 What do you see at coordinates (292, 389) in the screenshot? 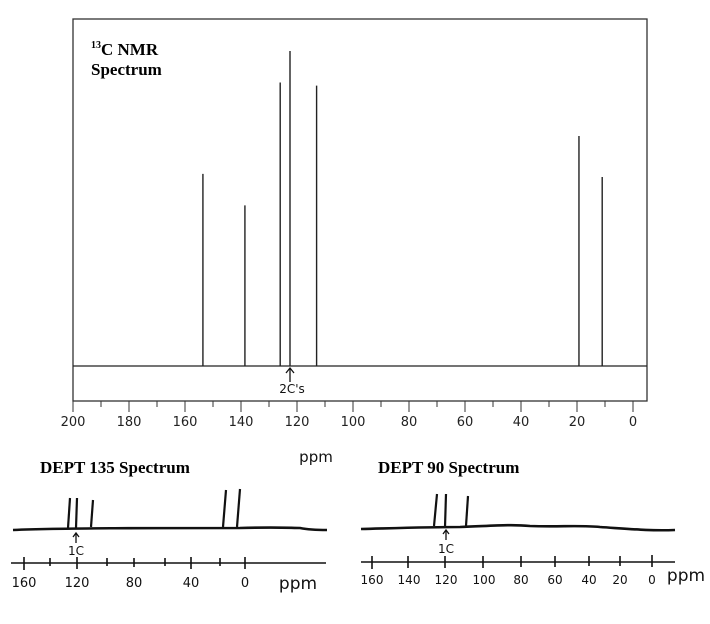
I see `annotation-2cs: 2C's` at bounding box center [292, 389].